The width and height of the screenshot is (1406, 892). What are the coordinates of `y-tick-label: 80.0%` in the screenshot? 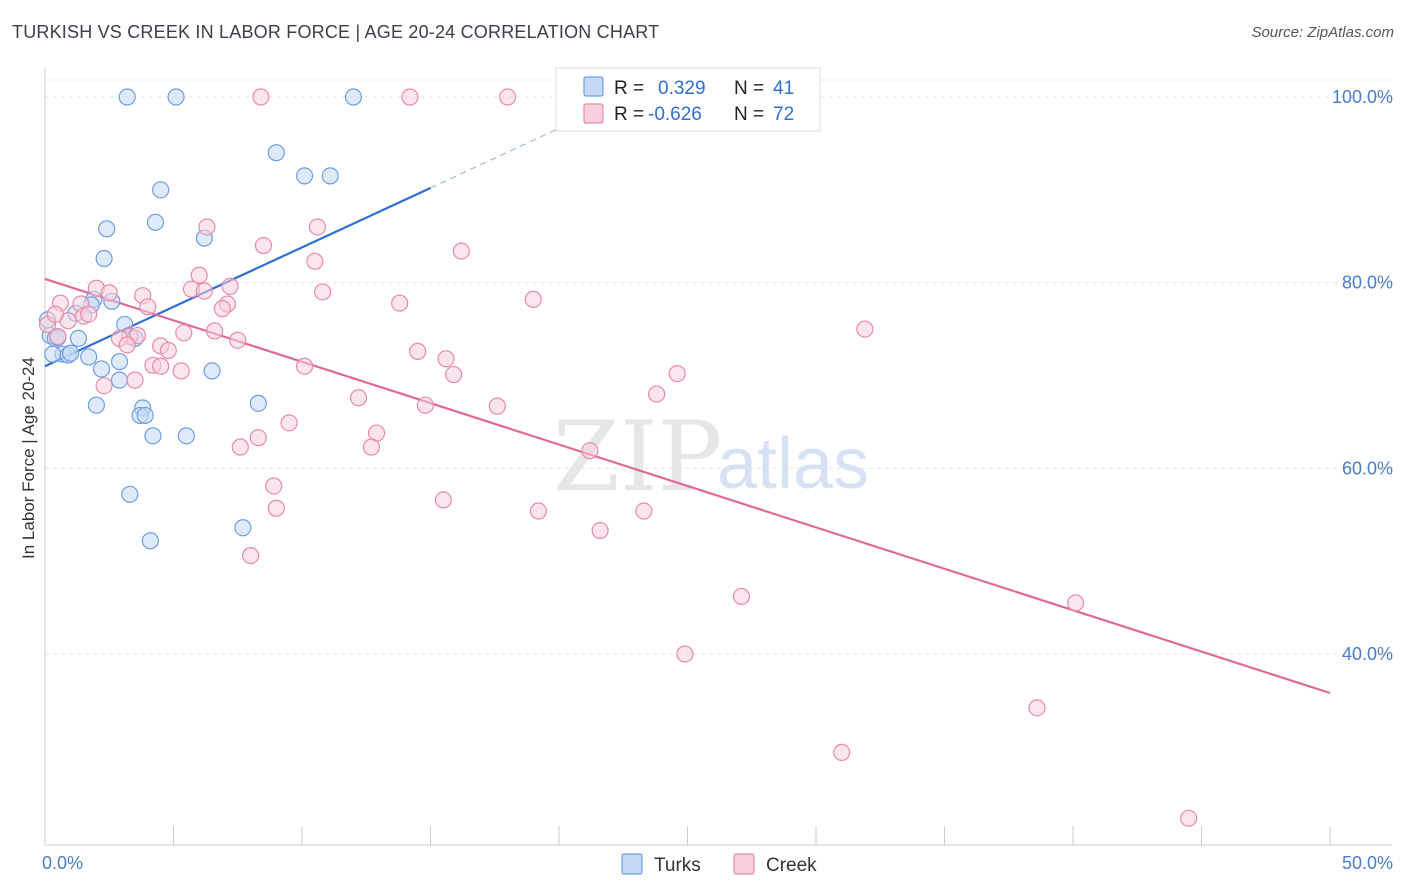 It's located at (1367, 283).